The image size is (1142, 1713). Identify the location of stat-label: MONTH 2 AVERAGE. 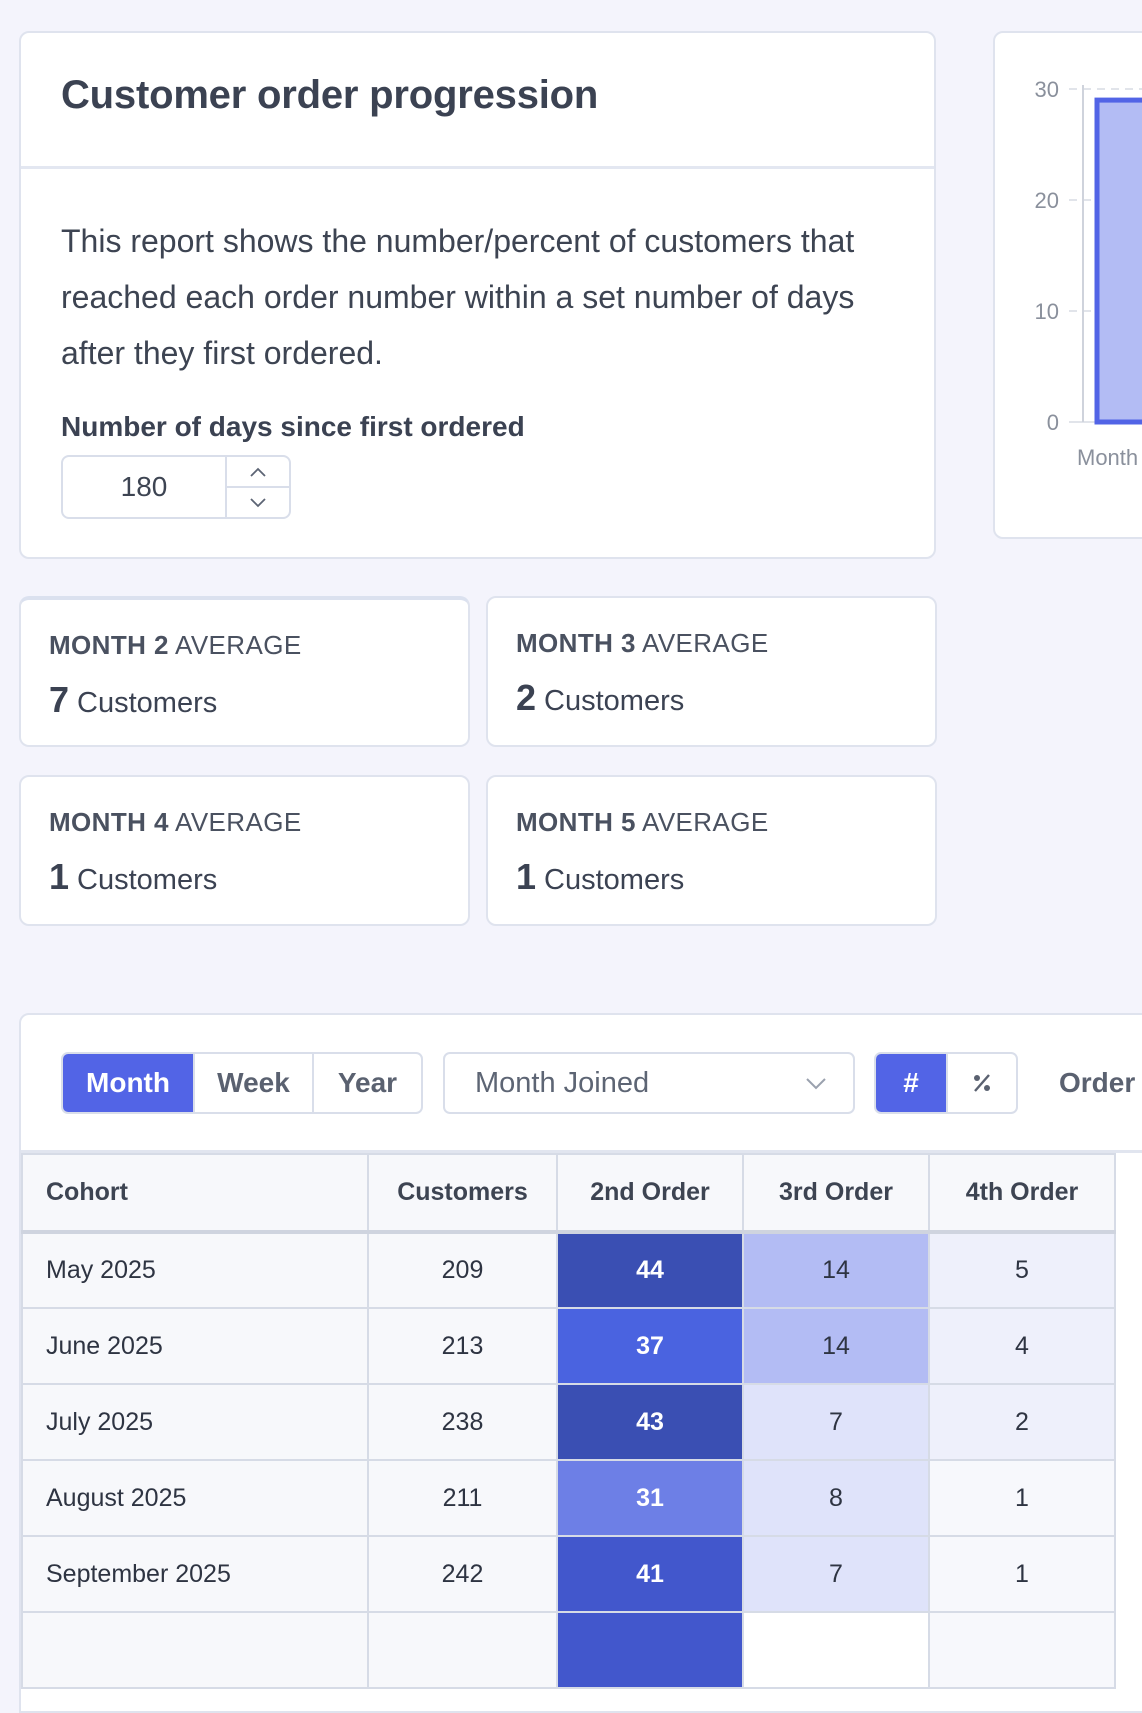
(175, 645).